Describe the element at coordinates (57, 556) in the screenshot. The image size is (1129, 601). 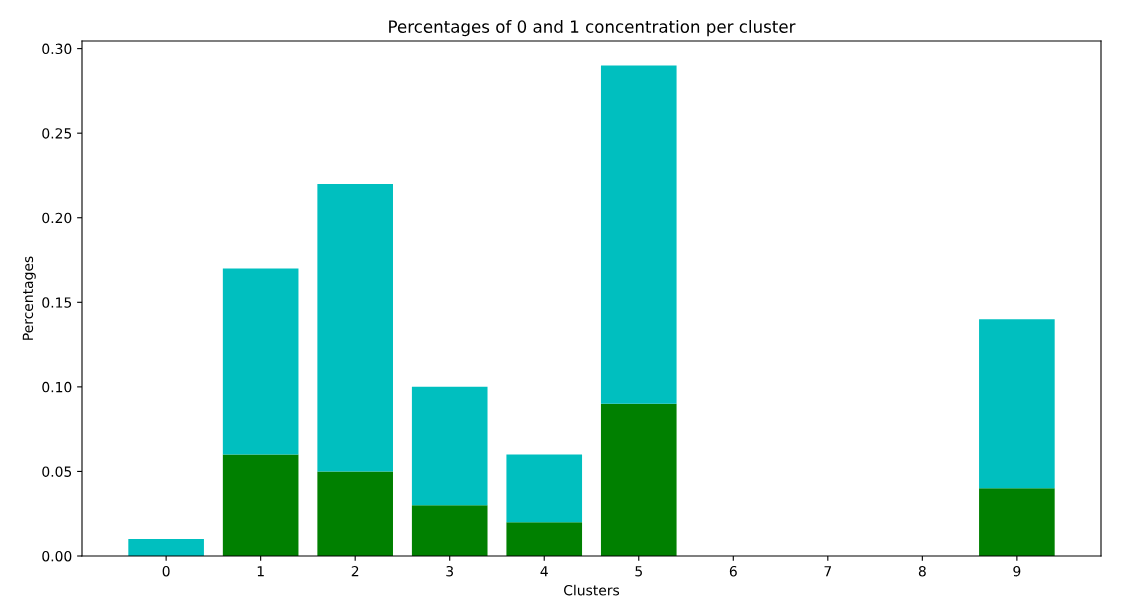
I see `y-tick-label: 0.00` at that location.